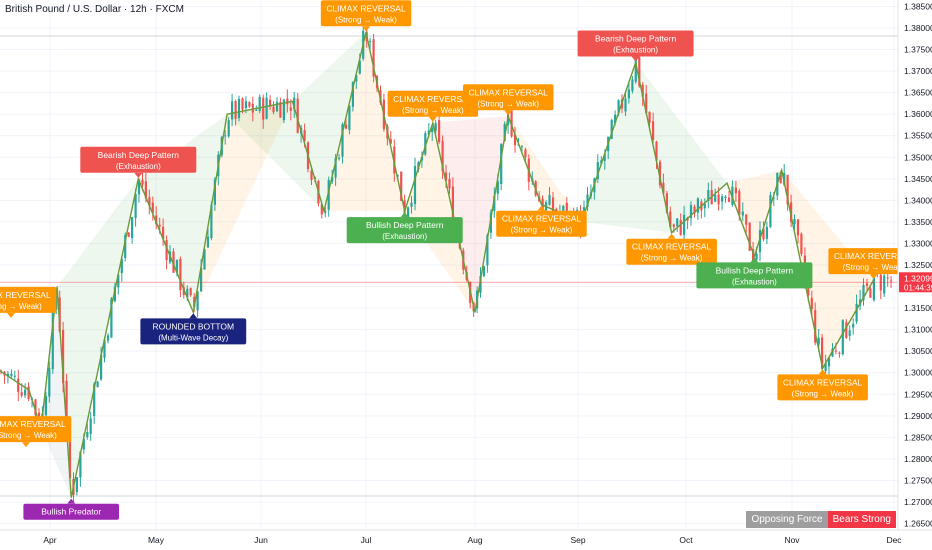 This screenshot has width=932, height=550. What do you see at coordinates (635, 50) in the screenshot?
I see `annotation-subtitle: (Exhaustion)` at bounding box center [635, 50].